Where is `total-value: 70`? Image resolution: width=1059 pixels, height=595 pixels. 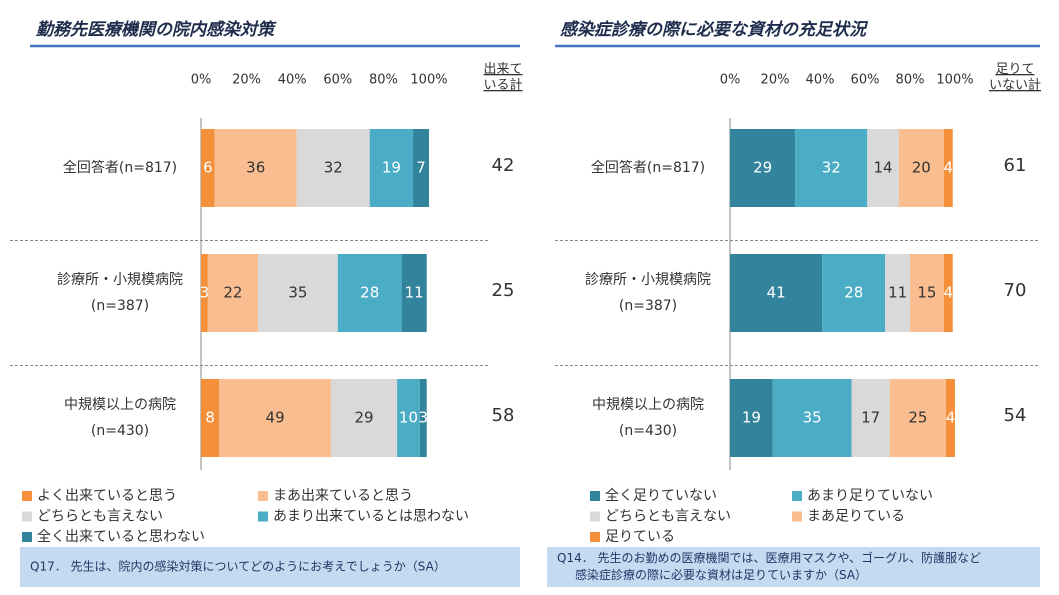
total-value: 70 is located at coordinates (1015, 290).